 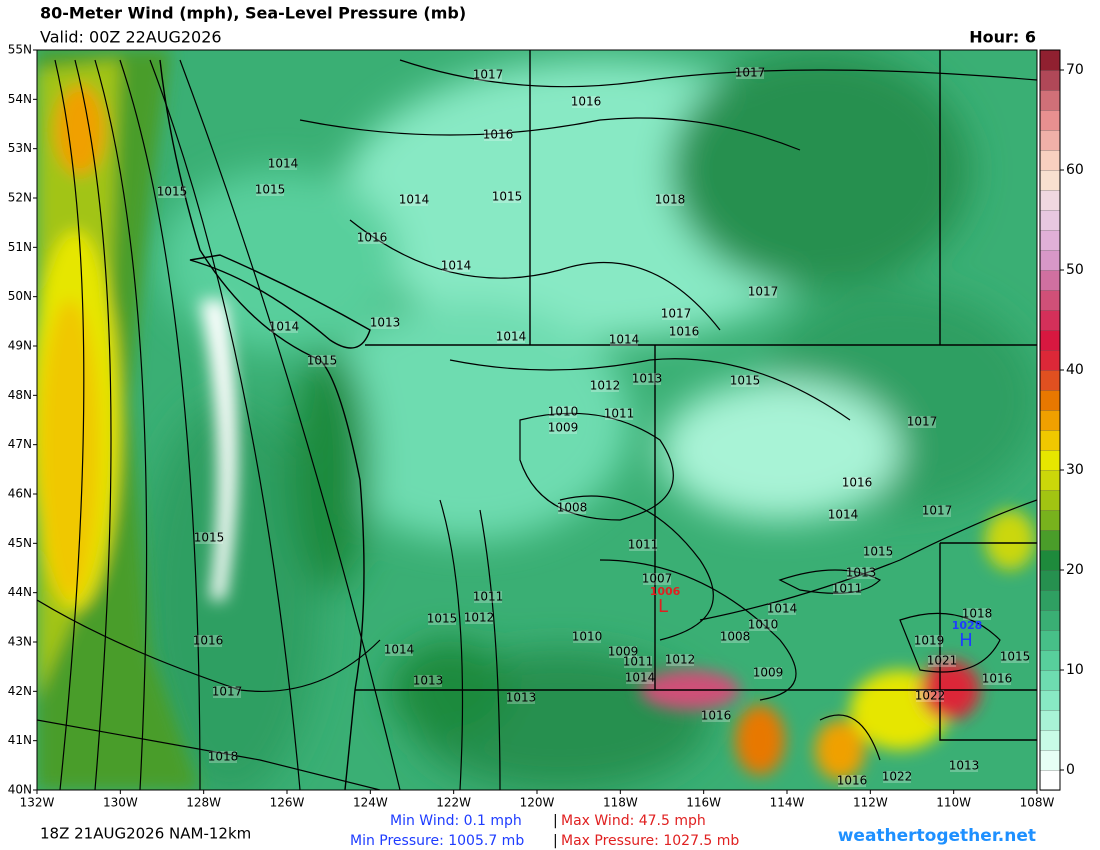 What do you see at coordinates (37, 803) in the screenshot?
I see `lon-label: 132W` at bounding box center [37, 803].